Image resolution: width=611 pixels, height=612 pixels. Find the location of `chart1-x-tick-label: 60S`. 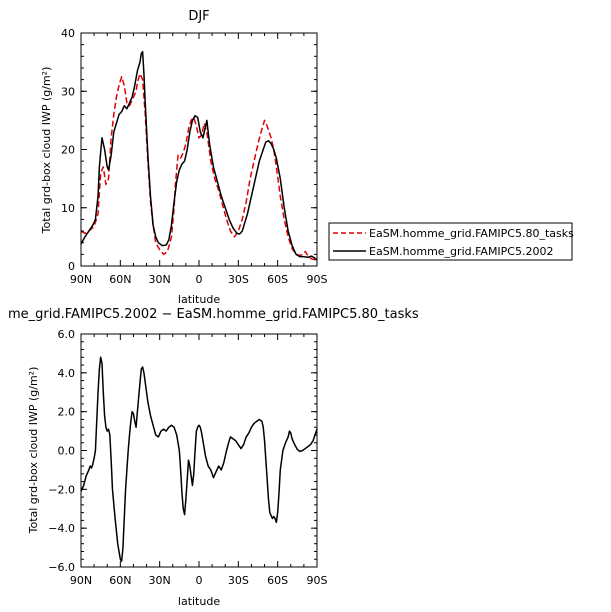

chart1-x-tick-label: 60S is located at coordinates (277, 279).